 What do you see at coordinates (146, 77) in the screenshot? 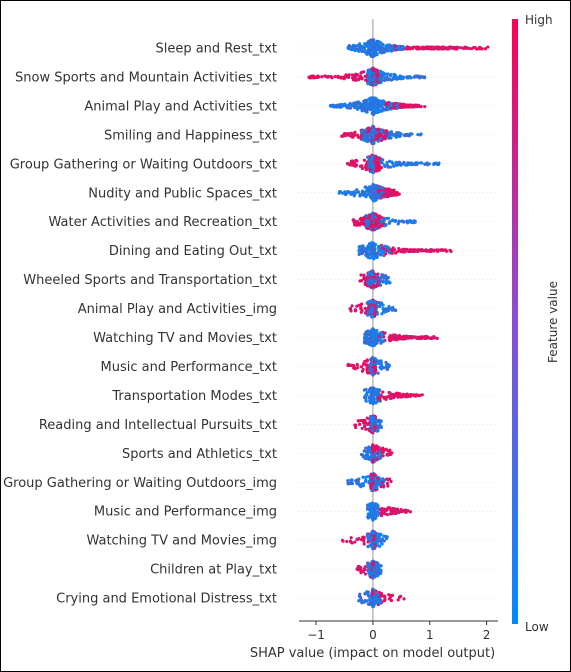
I see `feature-label: Snow Sports and Mountain Activities_txt` at bounding box center [146, 77].